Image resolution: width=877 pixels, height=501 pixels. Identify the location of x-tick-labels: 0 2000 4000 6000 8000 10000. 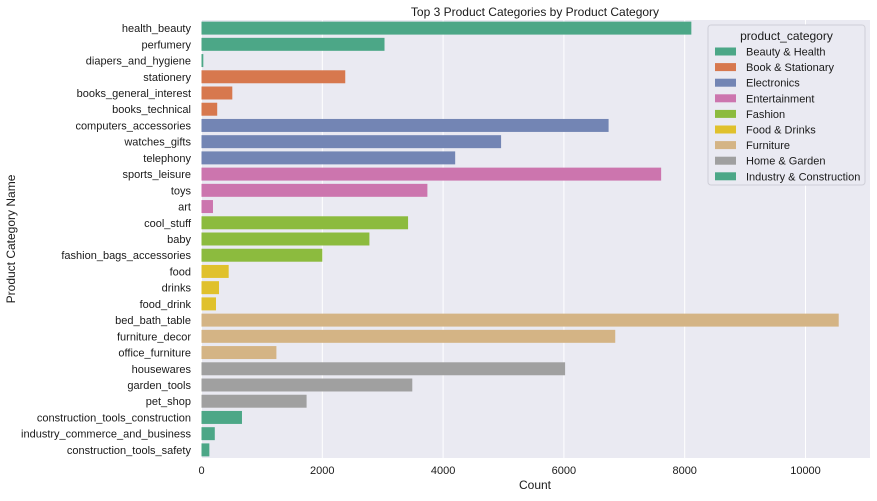
(509, 471).